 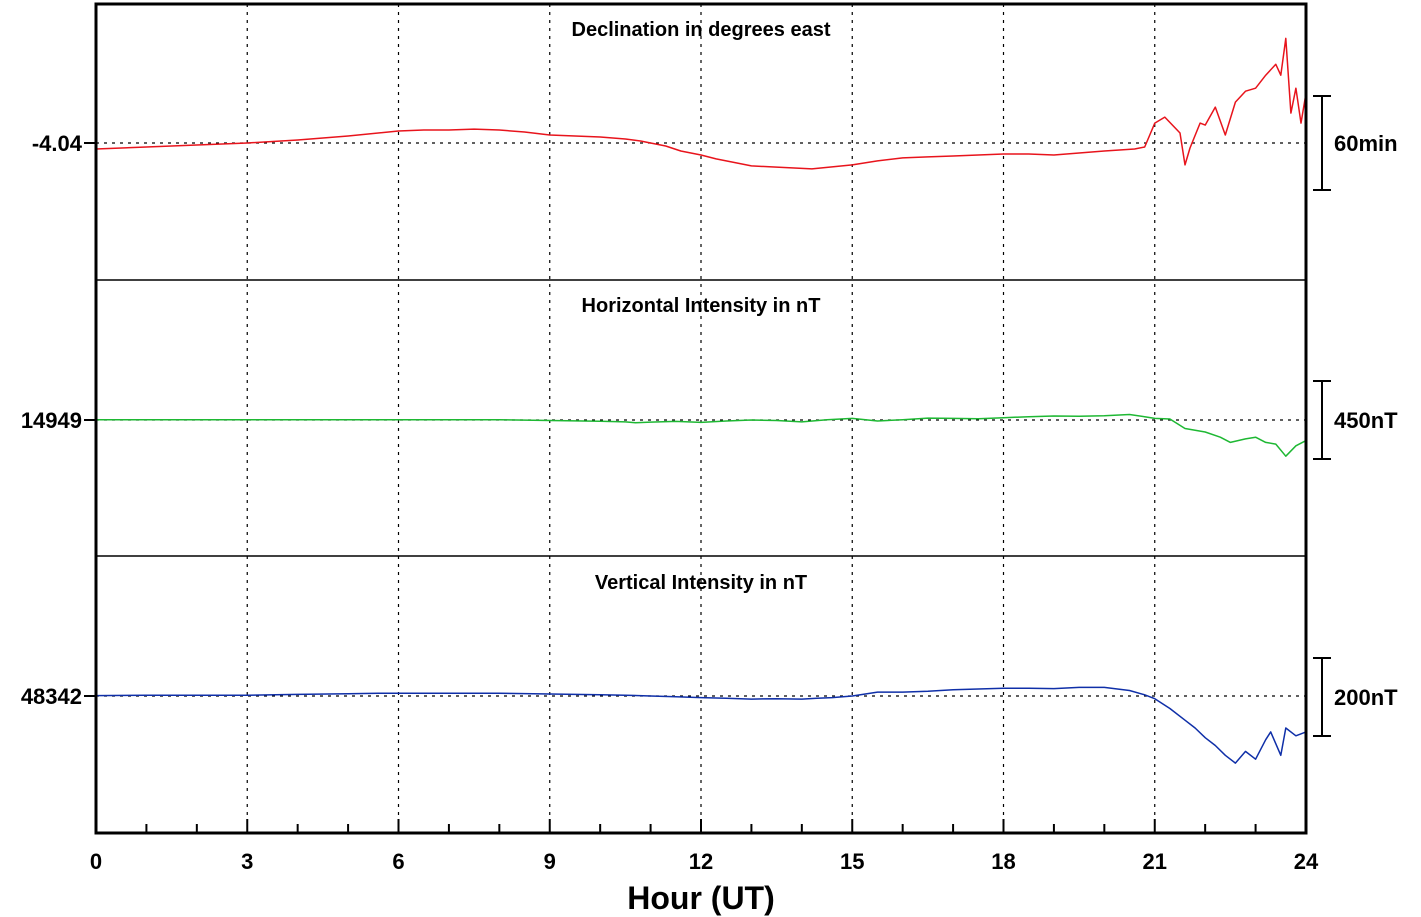 I want to click on scale-label-declination: 60min, so click(x=1366, y=143).